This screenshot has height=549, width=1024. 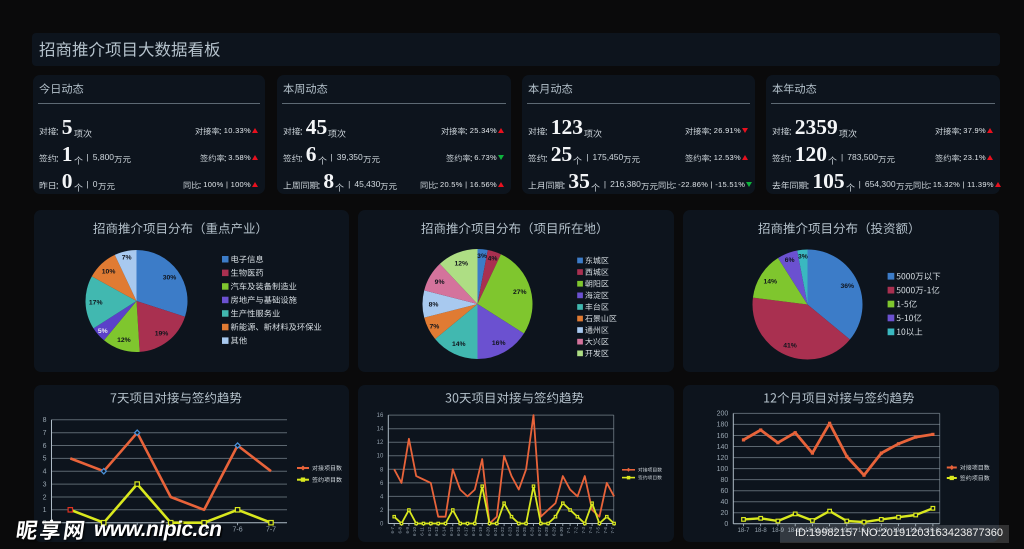 What do you see at coordinates (429, 532) in the screenshot?
I see `svg-text: 6-12` at bounding box center [429, 532].